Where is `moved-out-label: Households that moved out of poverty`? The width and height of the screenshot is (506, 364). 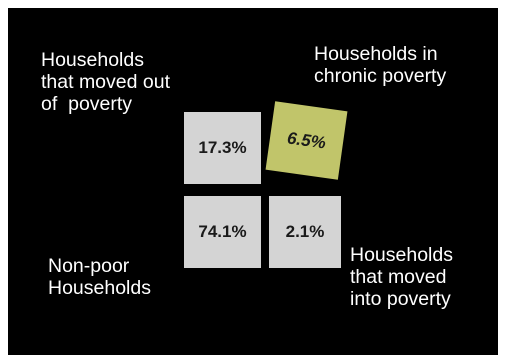 moved-out-label: Households that moved out of poverty is located at coordinates (105, 82).